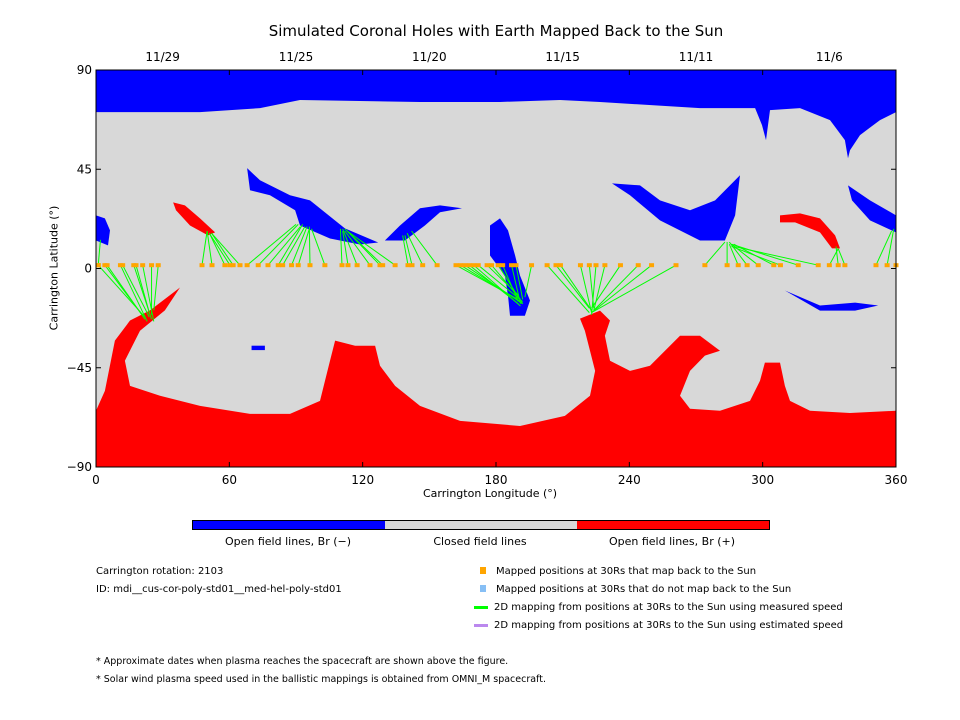 The height and width of the screenshot is (720, 960). What do you see at coordinates (229, 480) in the screenshot?
I see `x-tick-label: 60` at bounding box center [229, 480].